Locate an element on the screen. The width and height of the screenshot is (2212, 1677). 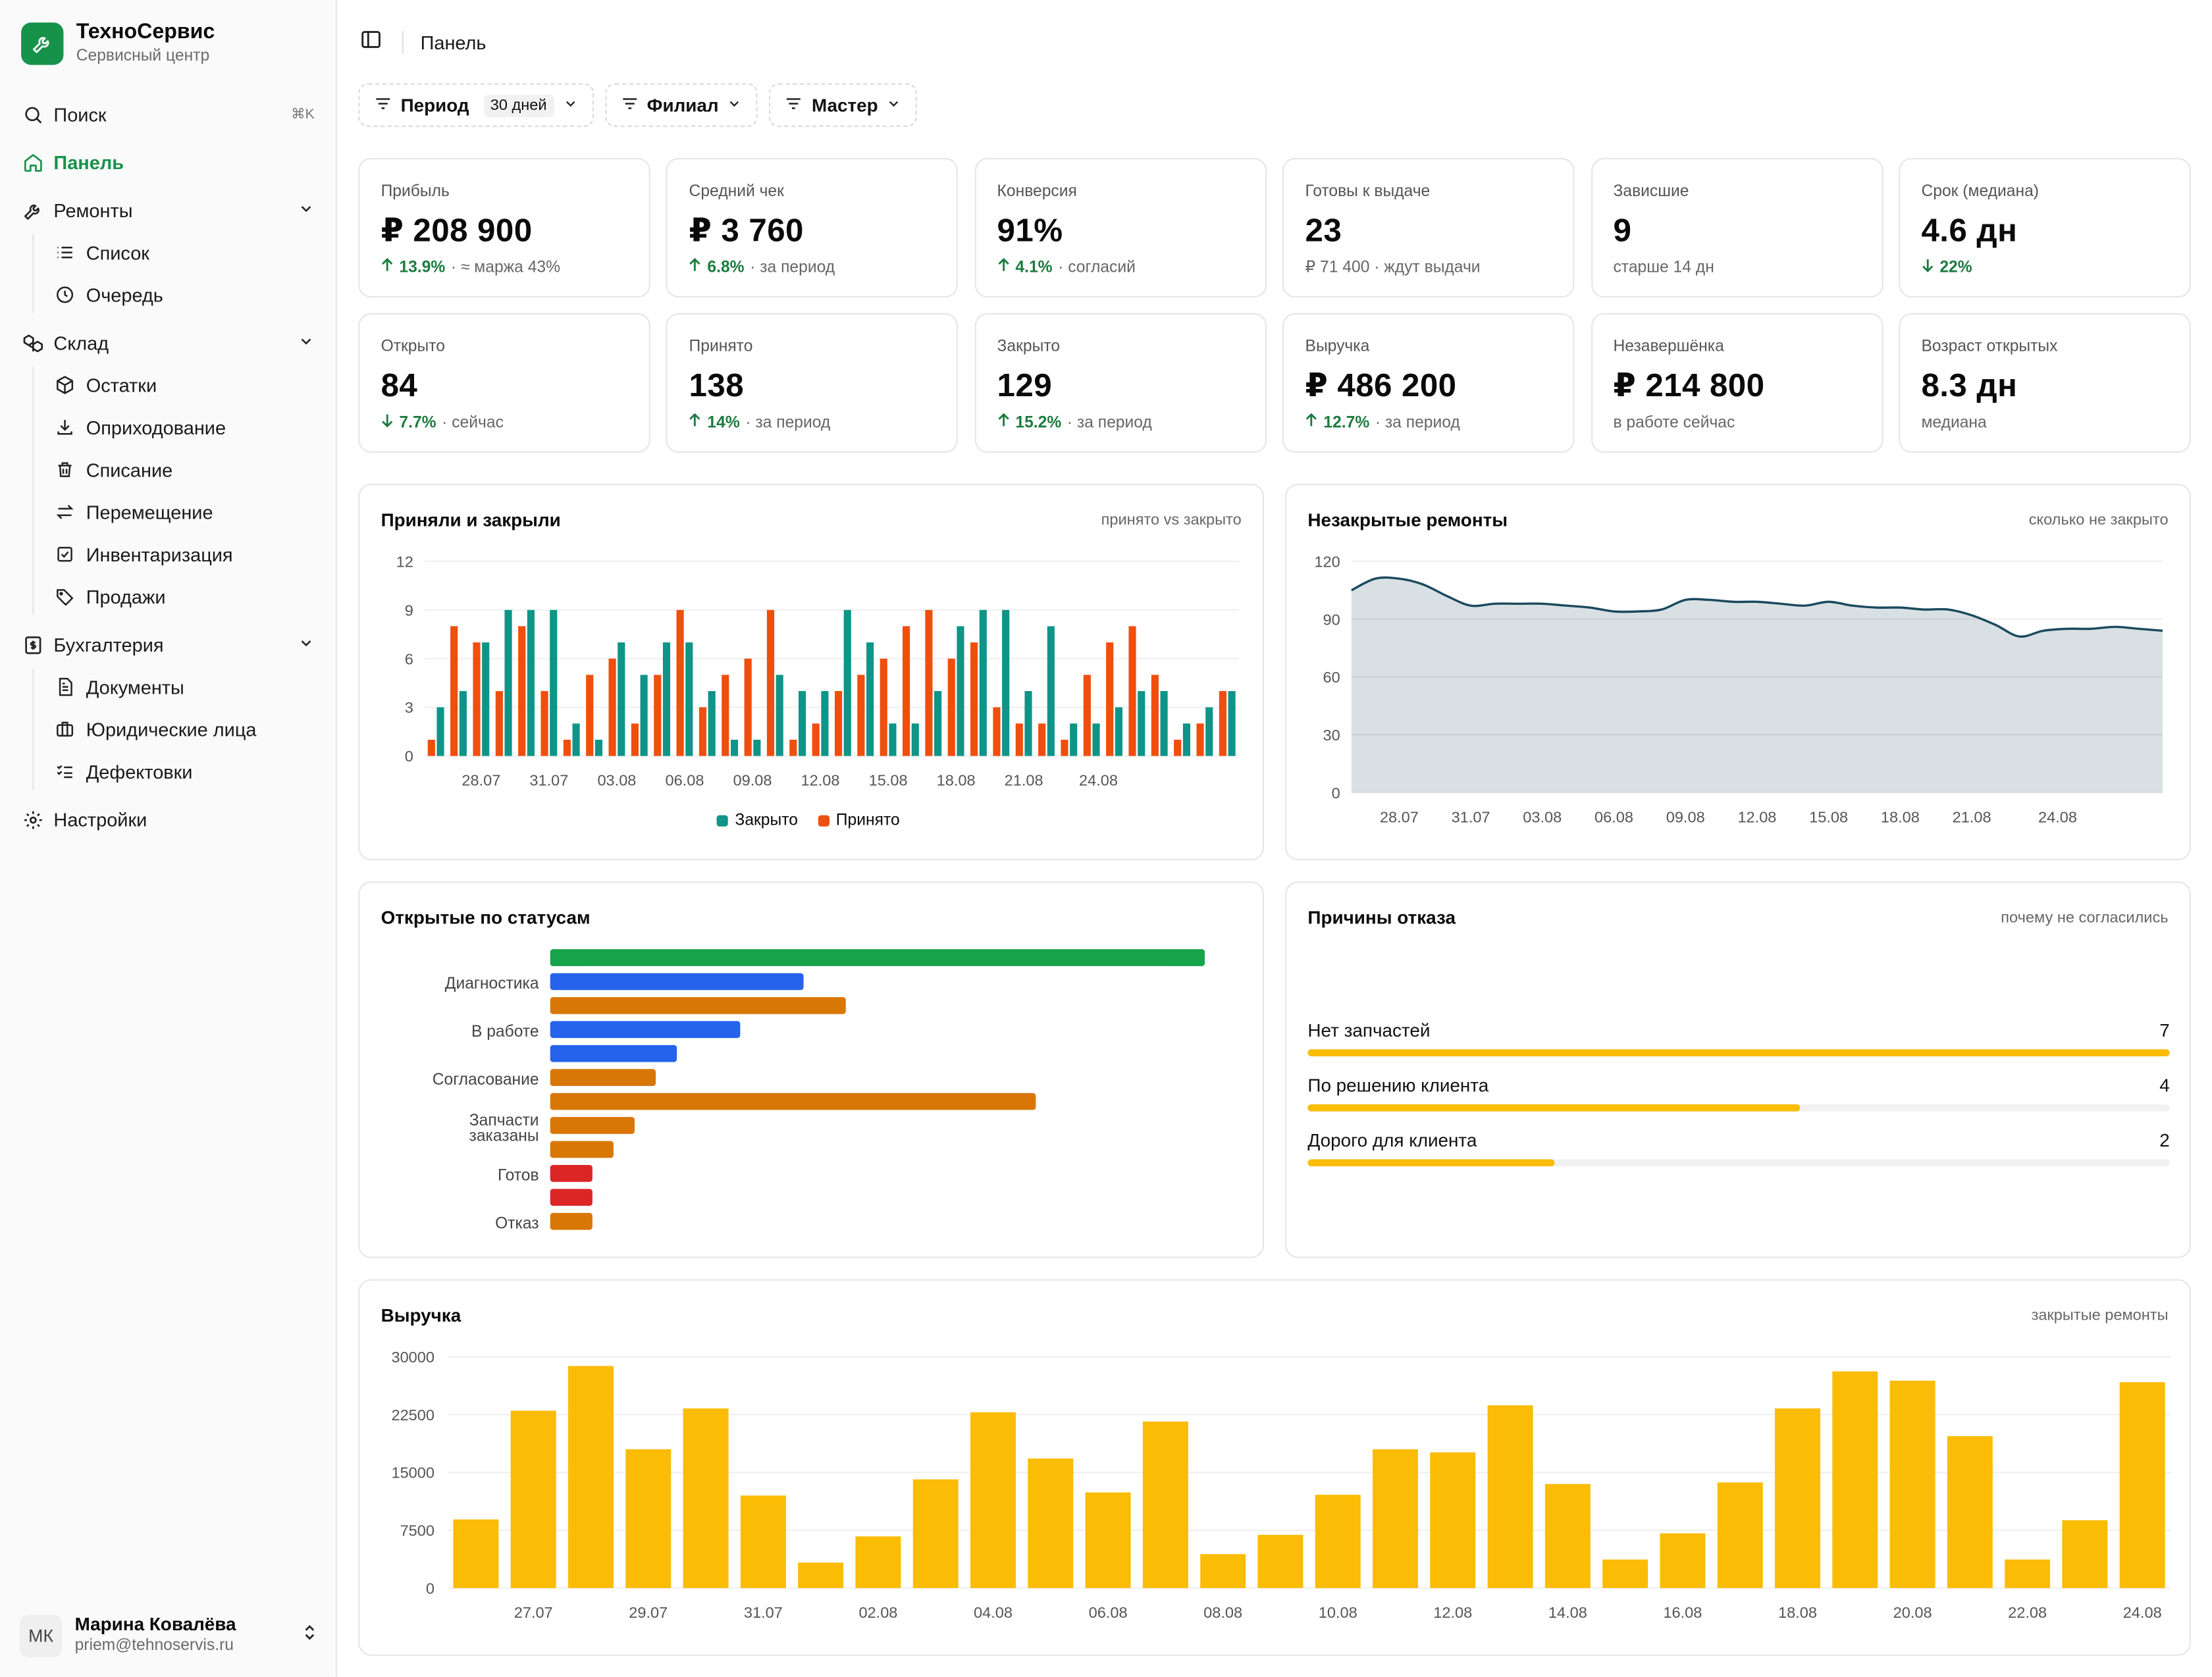
kpi-card: Выручка ₽ 486 200 12.7% · за период is located at coordinates (1429, 383).